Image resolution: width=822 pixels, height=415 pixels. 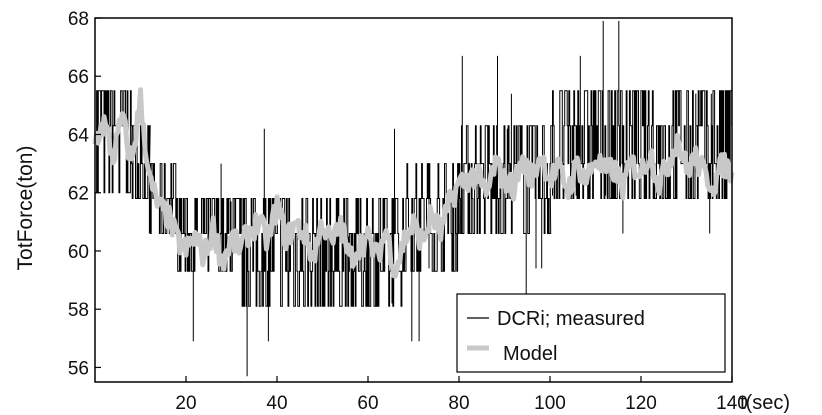 What do you see at coordinates (79, 135) in the screenshot?
I see `y-tick-label: 64` at bounding box center [79, 135].